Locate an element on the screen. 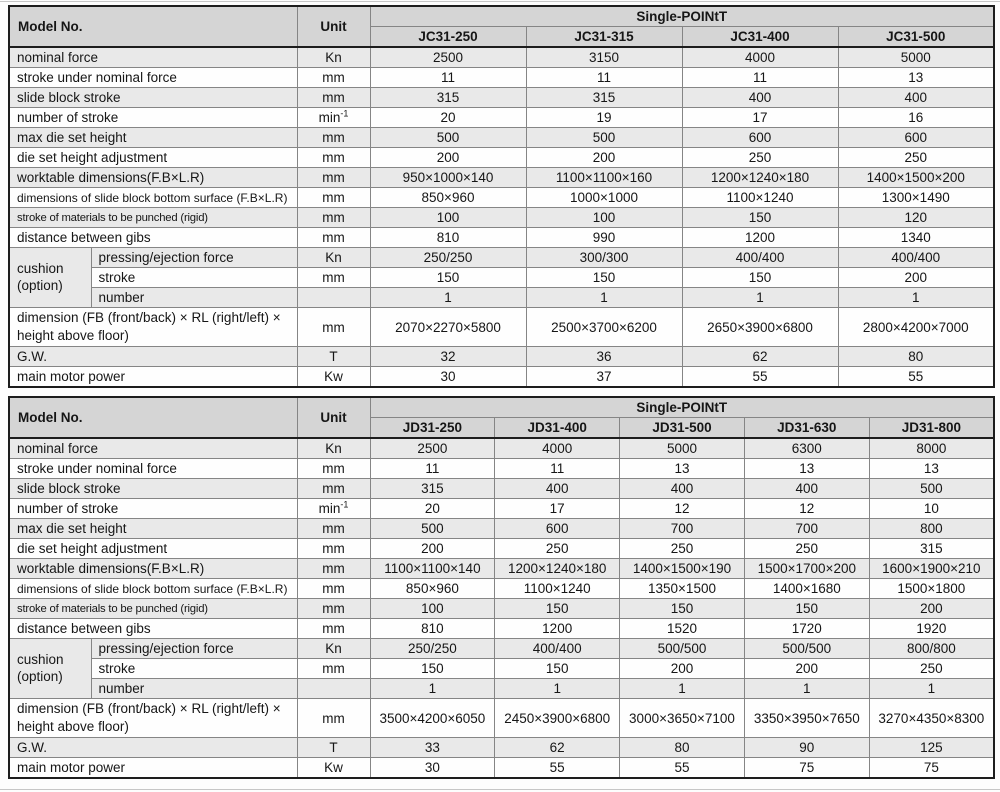 The height and width of the screenshot is (792, 1000). table-row: nominal force Kn 2500 3150 4000 5000 is located at coordinates (501, 57).